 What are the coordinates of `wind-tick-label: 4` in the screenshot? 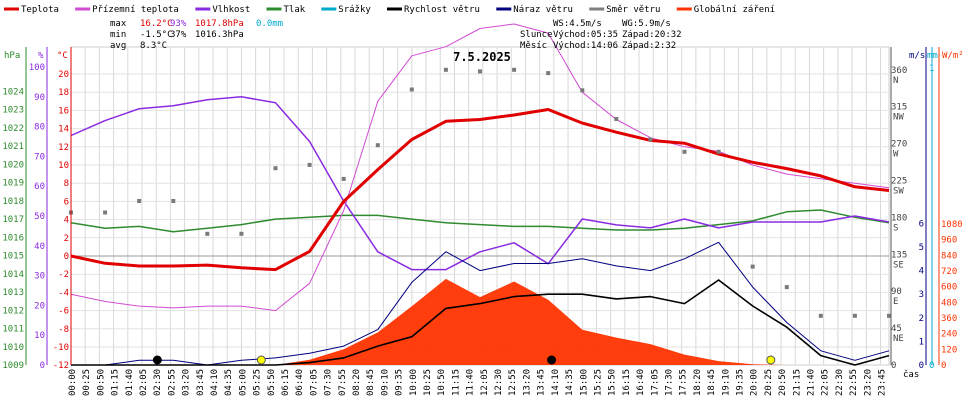 It's located at (921, 272).